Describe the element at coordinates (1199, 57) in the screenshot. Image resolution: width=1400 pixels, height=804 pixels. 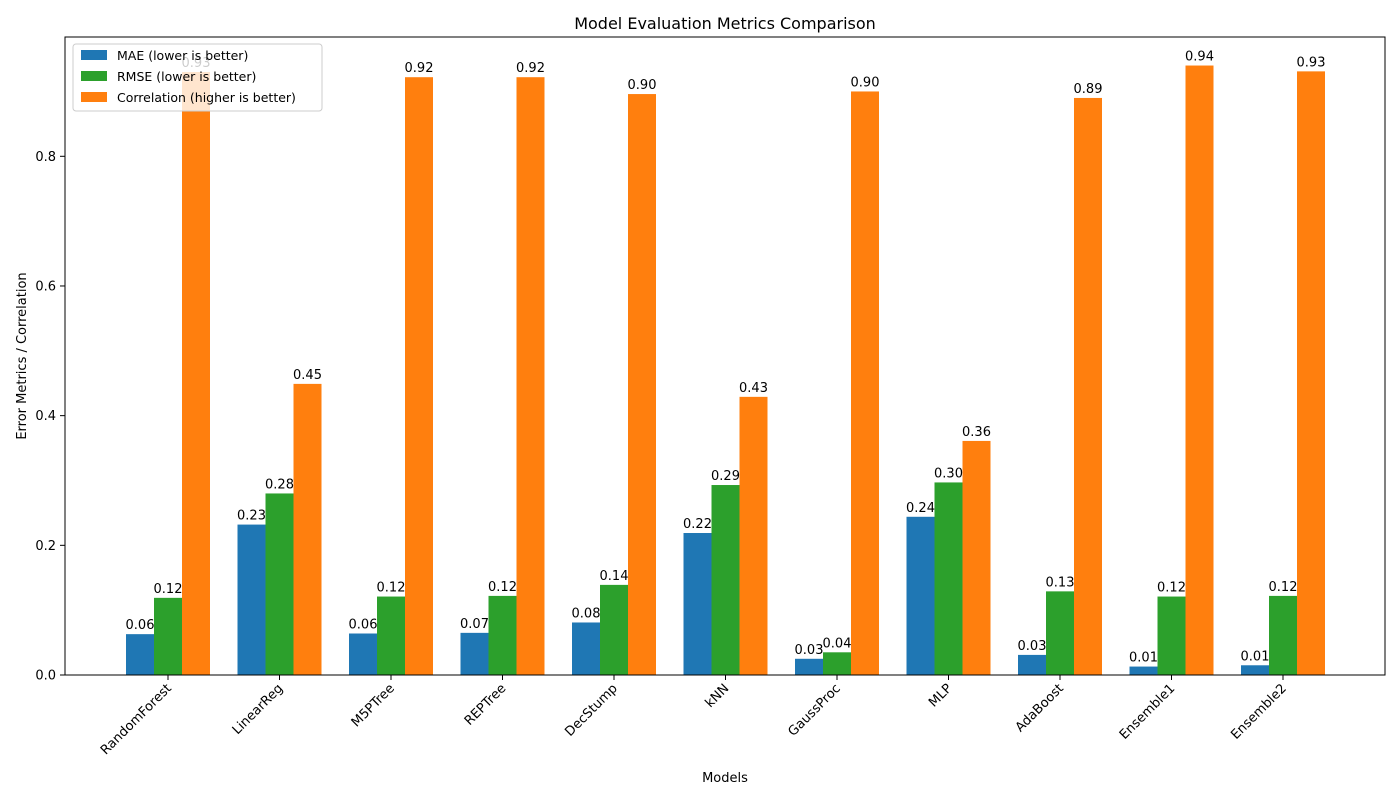
I see `data-label-correlation: 0.94` at that location.